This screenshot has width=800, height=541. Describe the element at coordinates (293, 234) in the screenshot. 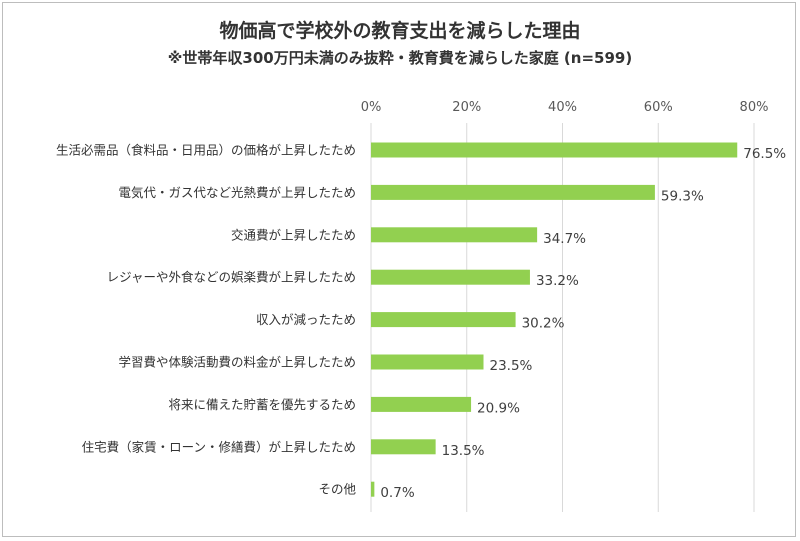

I see `category-label: 交通費が上昇したため` at that location.